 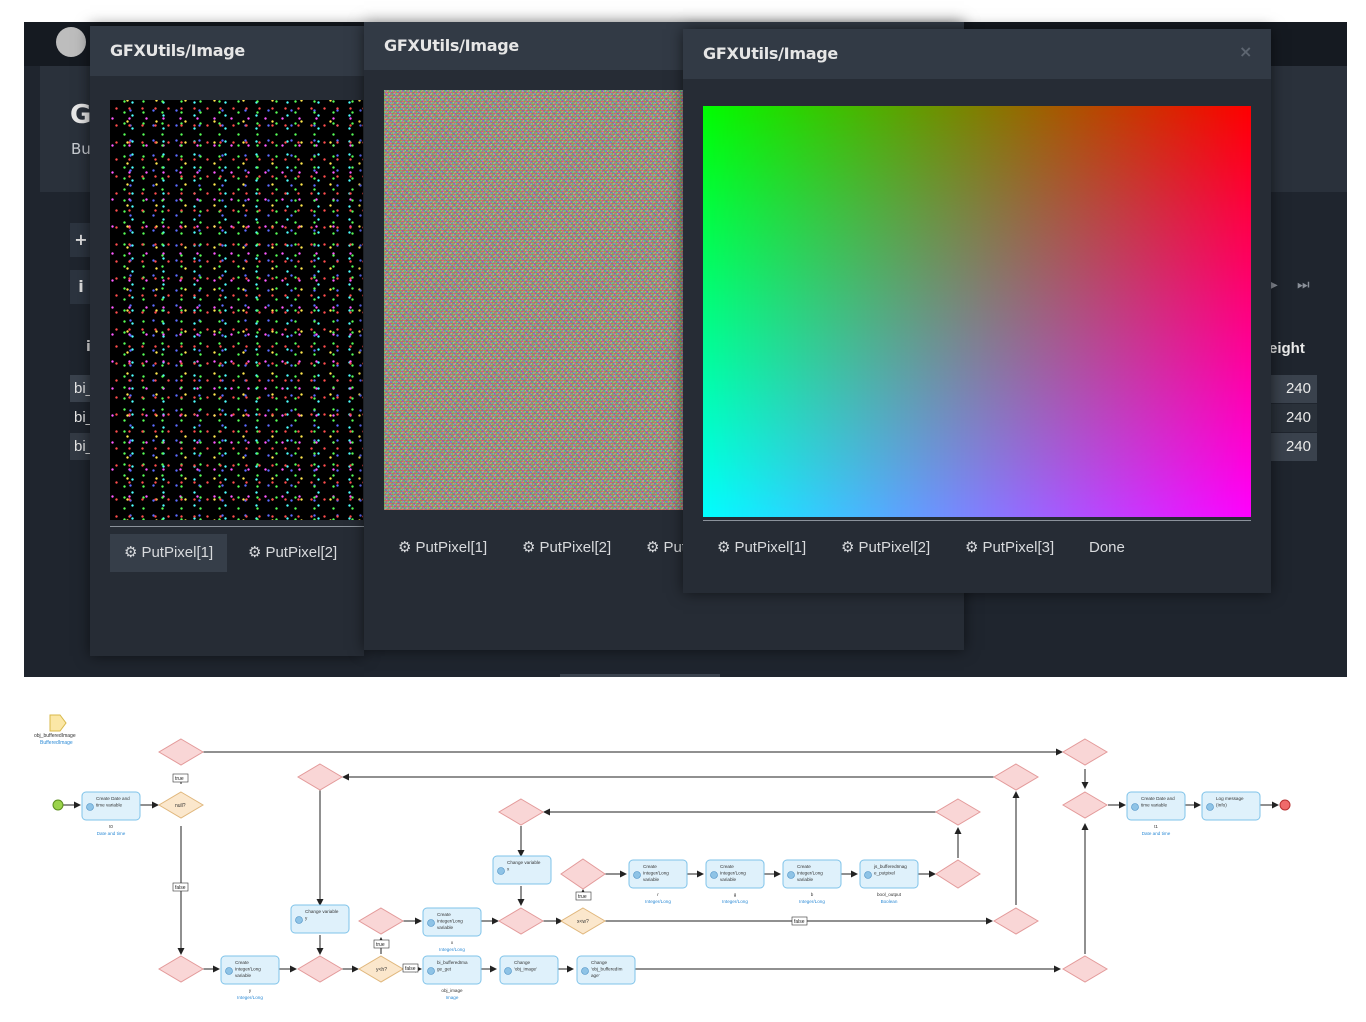 I want to click on image-dialog-1: GFXUtils/Image ⚙ PutPixel[1] ⚙ PutPixel[2], so click(x=227, y=341).